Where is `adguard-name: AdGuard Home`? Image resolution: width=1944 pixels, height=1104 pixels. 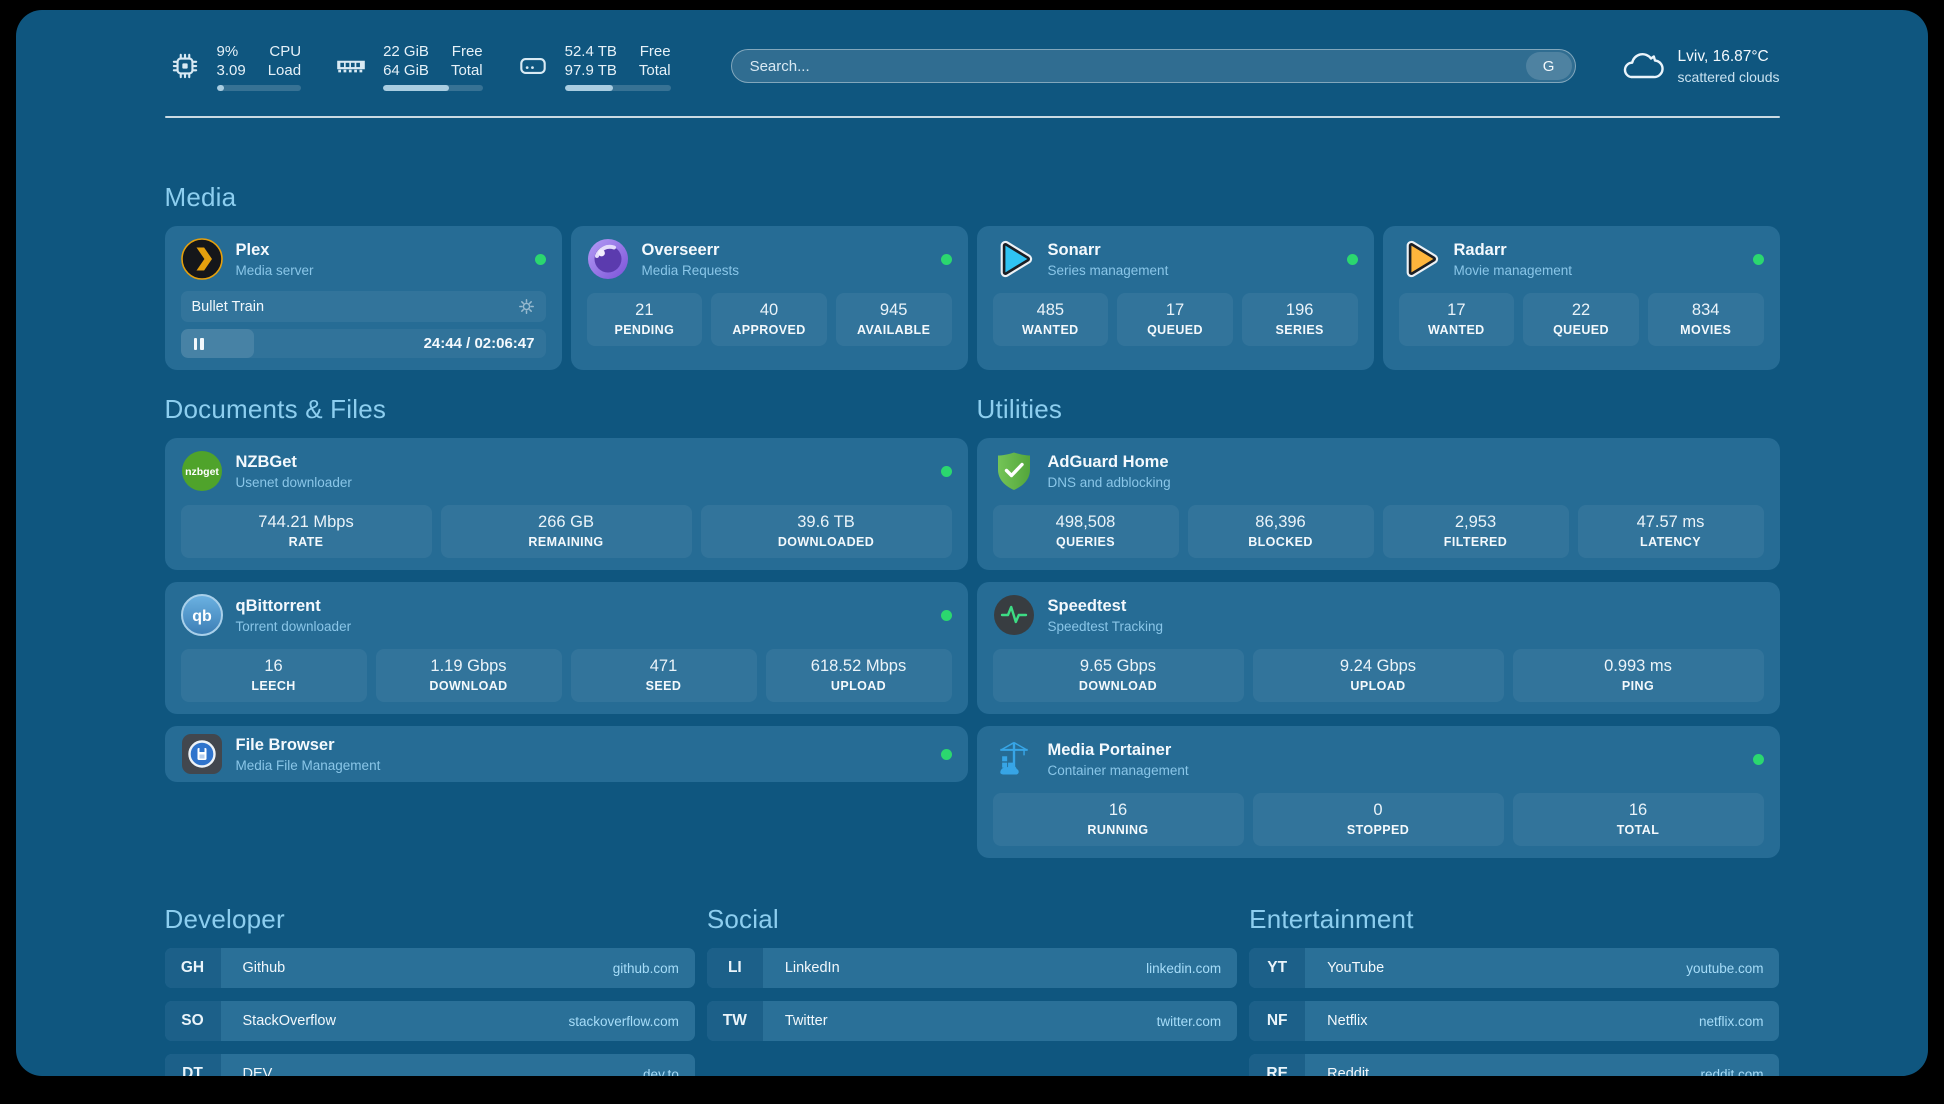 adguard-name: AdGuard Home is located at coordinates (1108, 461).